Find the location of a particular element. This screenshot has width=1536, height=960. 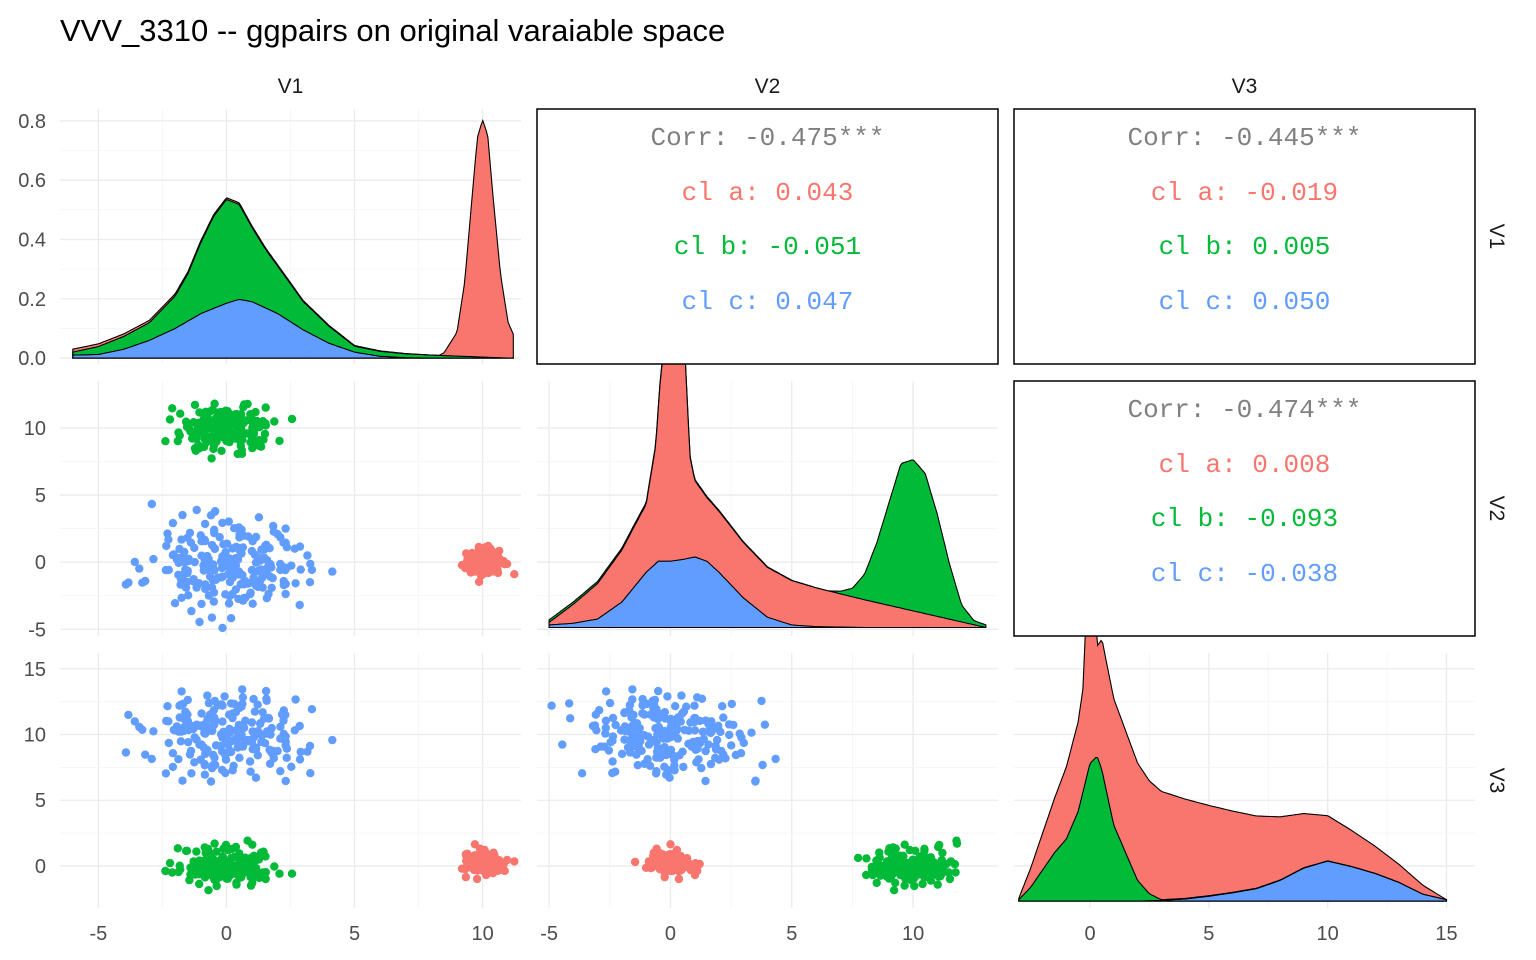

corr-overall-label: Corr: -0.475*** is located at coordinates (767, 138).